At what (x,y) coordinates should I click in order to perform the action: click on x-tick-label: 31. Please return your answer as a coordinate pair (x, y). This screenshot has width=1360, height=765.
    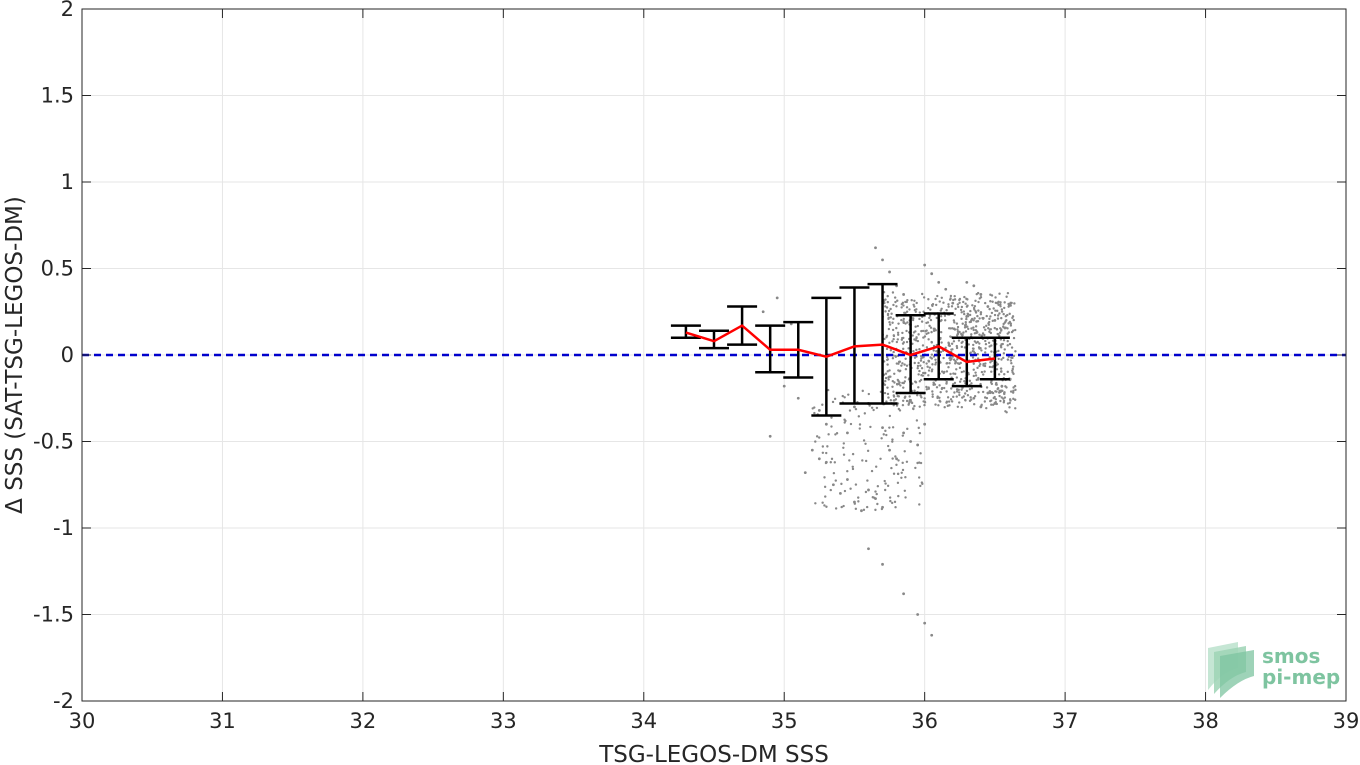
    Looking at the image, I should click on (222, 721).